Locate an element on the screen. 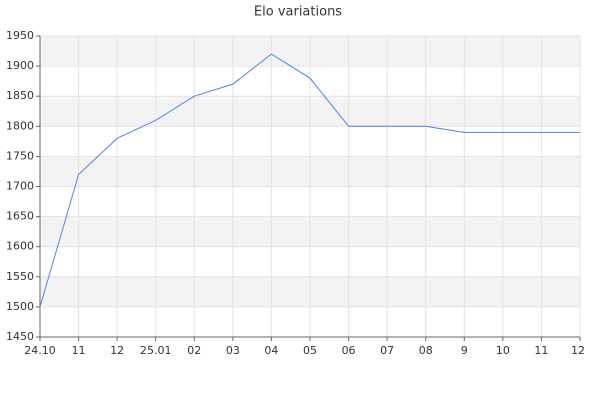  x-tick-label: 05 is located at coordinates (310, 350).